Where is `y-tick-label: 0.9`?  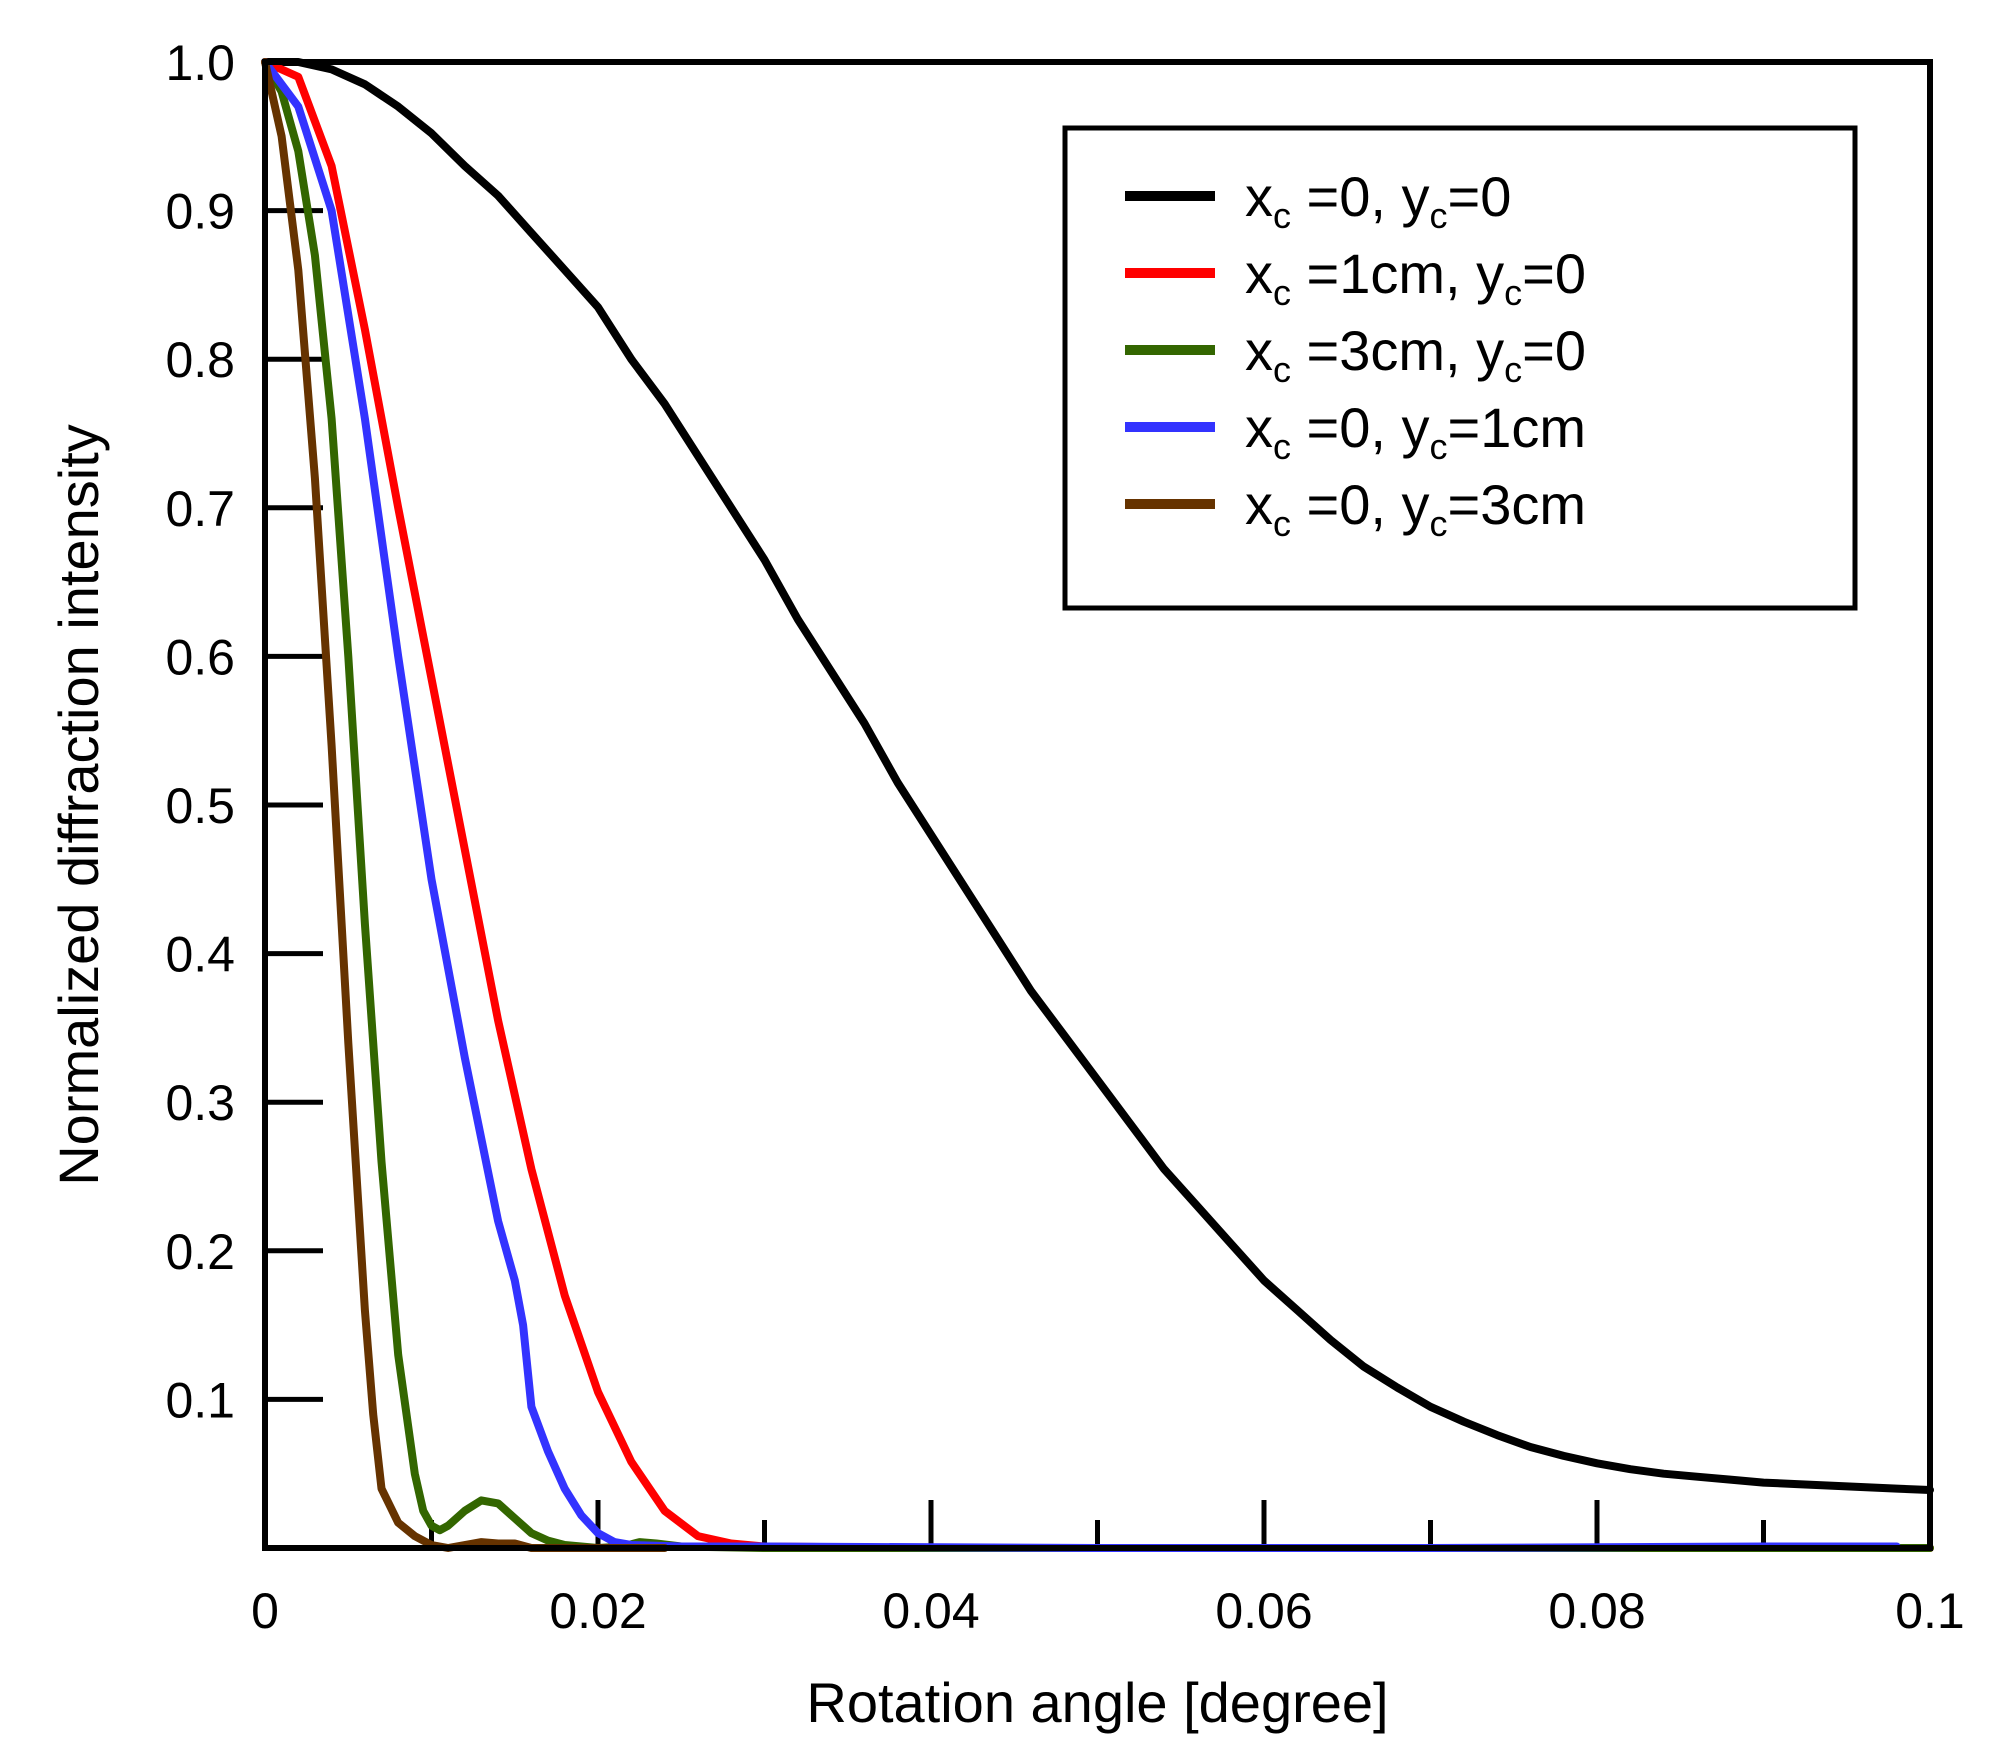 y-tick-label: 0.9 is located at coordinates (200, 212).